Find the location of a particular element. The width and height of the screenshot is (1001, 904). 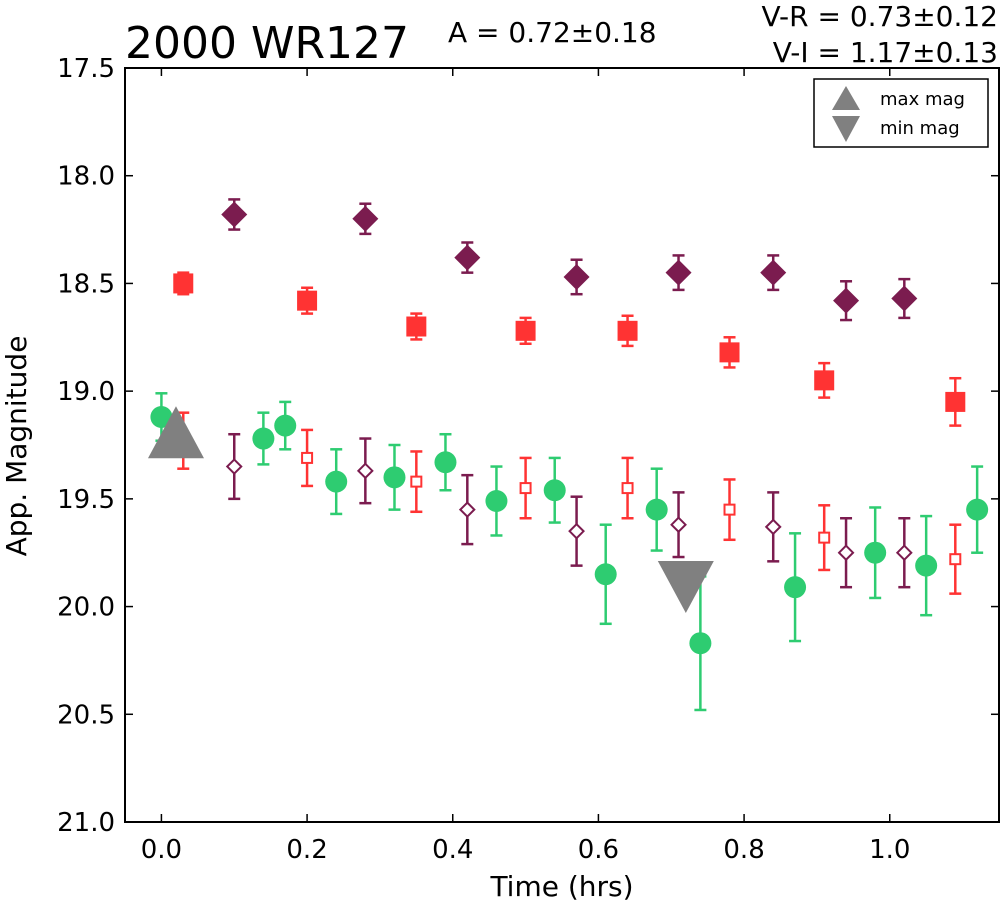

y-tick-label: 17.5 is located at coordinates (86, 69).